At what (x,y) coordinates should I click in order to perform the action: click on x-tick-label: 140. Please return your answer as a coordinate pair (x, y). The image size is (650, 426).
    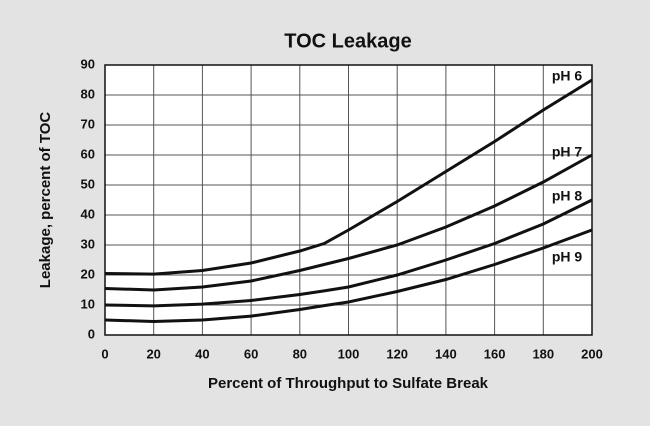
    Looking at the image, I should click on (446, 353).